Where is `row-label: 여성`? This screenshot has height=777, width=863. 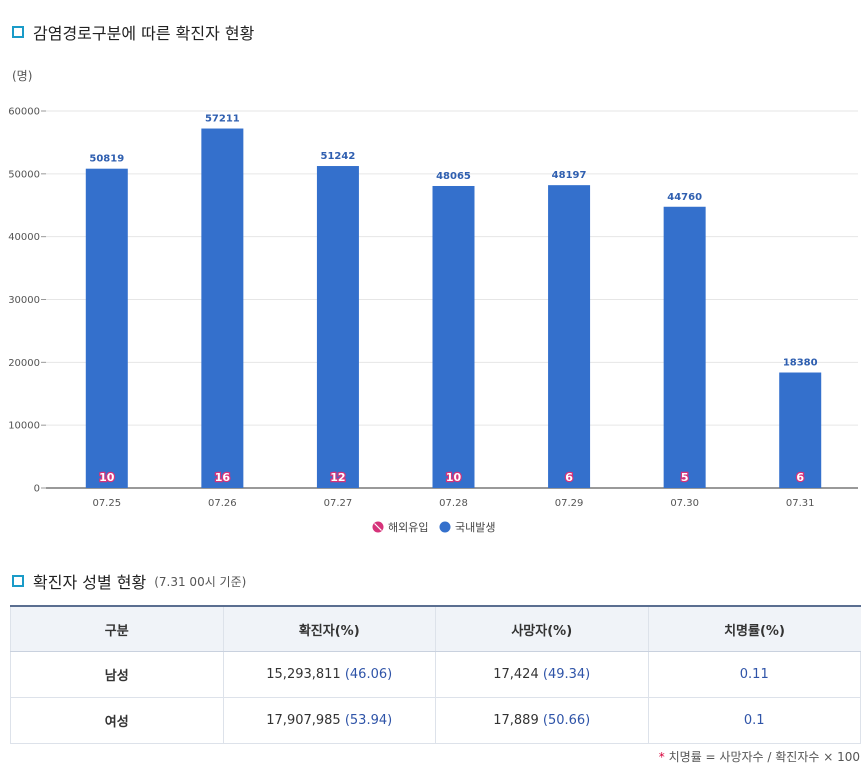 row-label: 여성 is located at coordinates (117, 720).